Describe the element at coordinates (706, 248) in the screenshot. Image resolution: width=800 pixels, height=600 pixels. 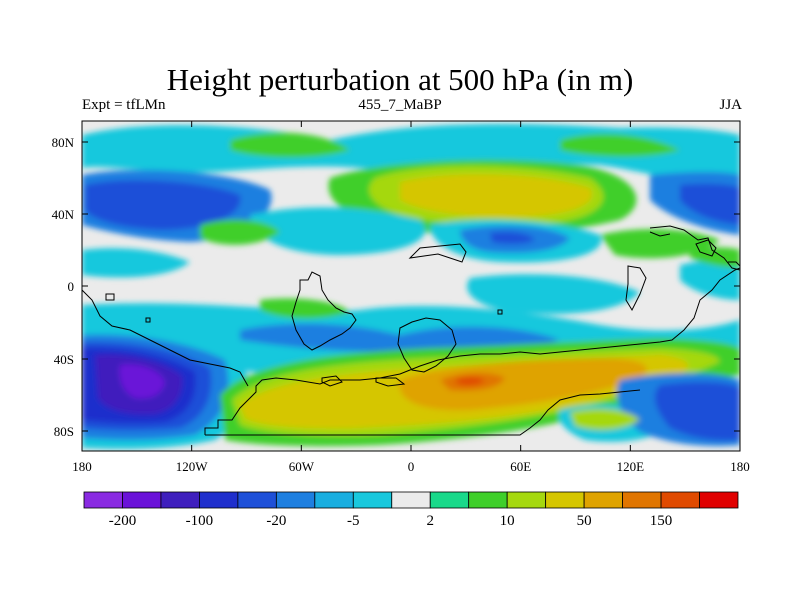
I see `coast-maritime` at that location.